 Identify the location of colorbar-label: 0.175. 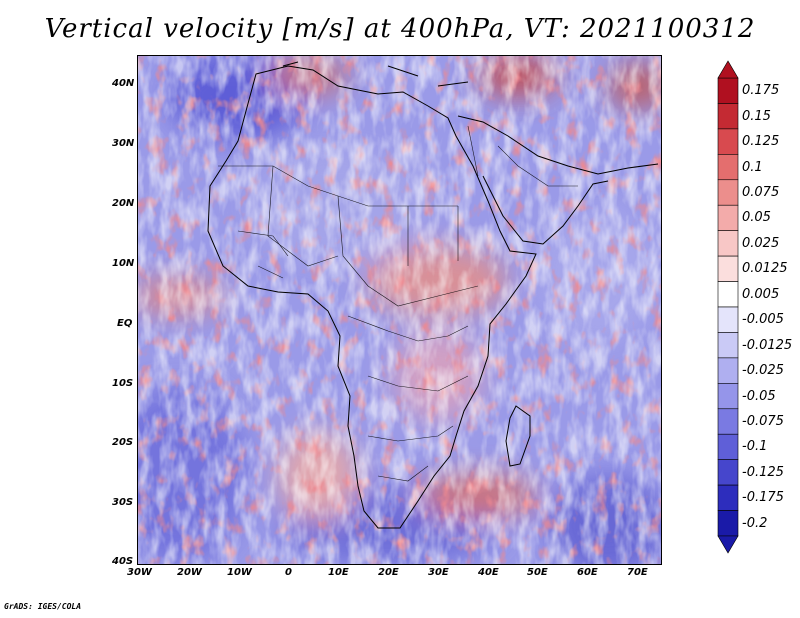
(761, 91).